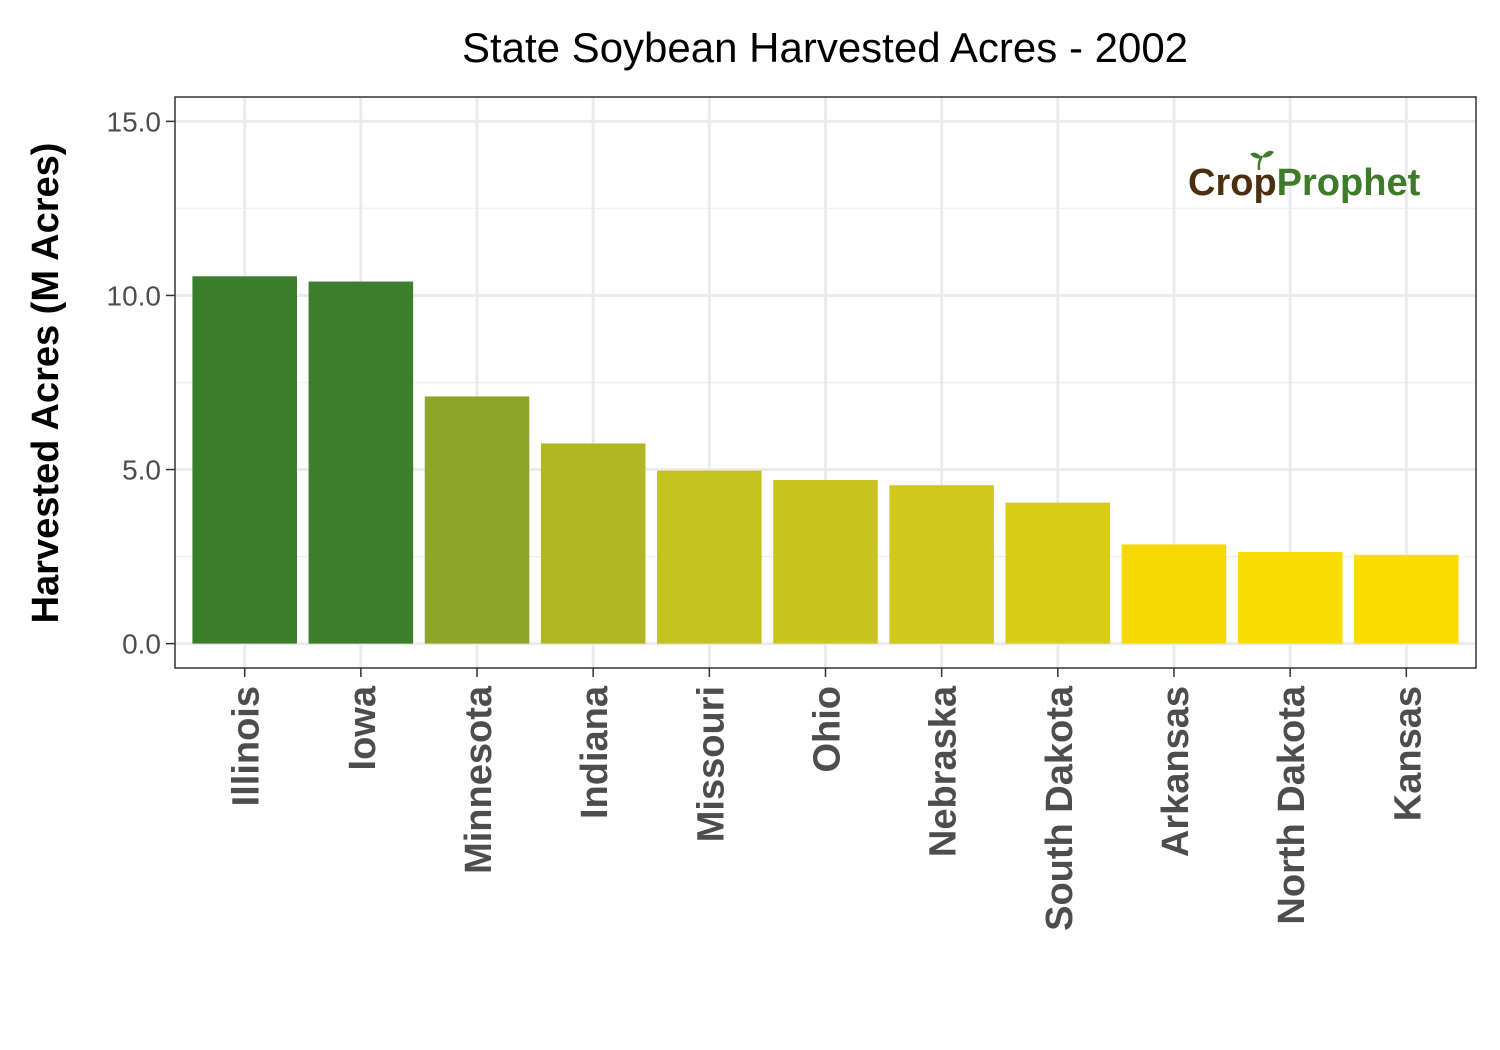 The width and height of the screenshot is (1500, 1050). What do you see at coordinates (1349, 183) in the screenshot?
I see `logo-text-prophet: Prophet` at bounding box center [1349, 183].